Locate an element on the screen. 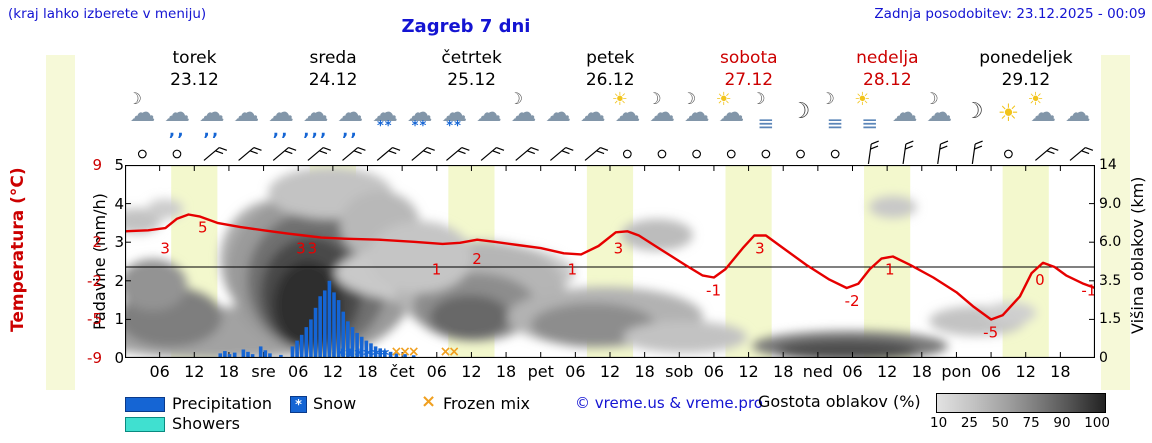 Image resolution: width=1152 pixels, height=443 pixels. day-name: ponedeljek is located at coordinates (1026, 58).